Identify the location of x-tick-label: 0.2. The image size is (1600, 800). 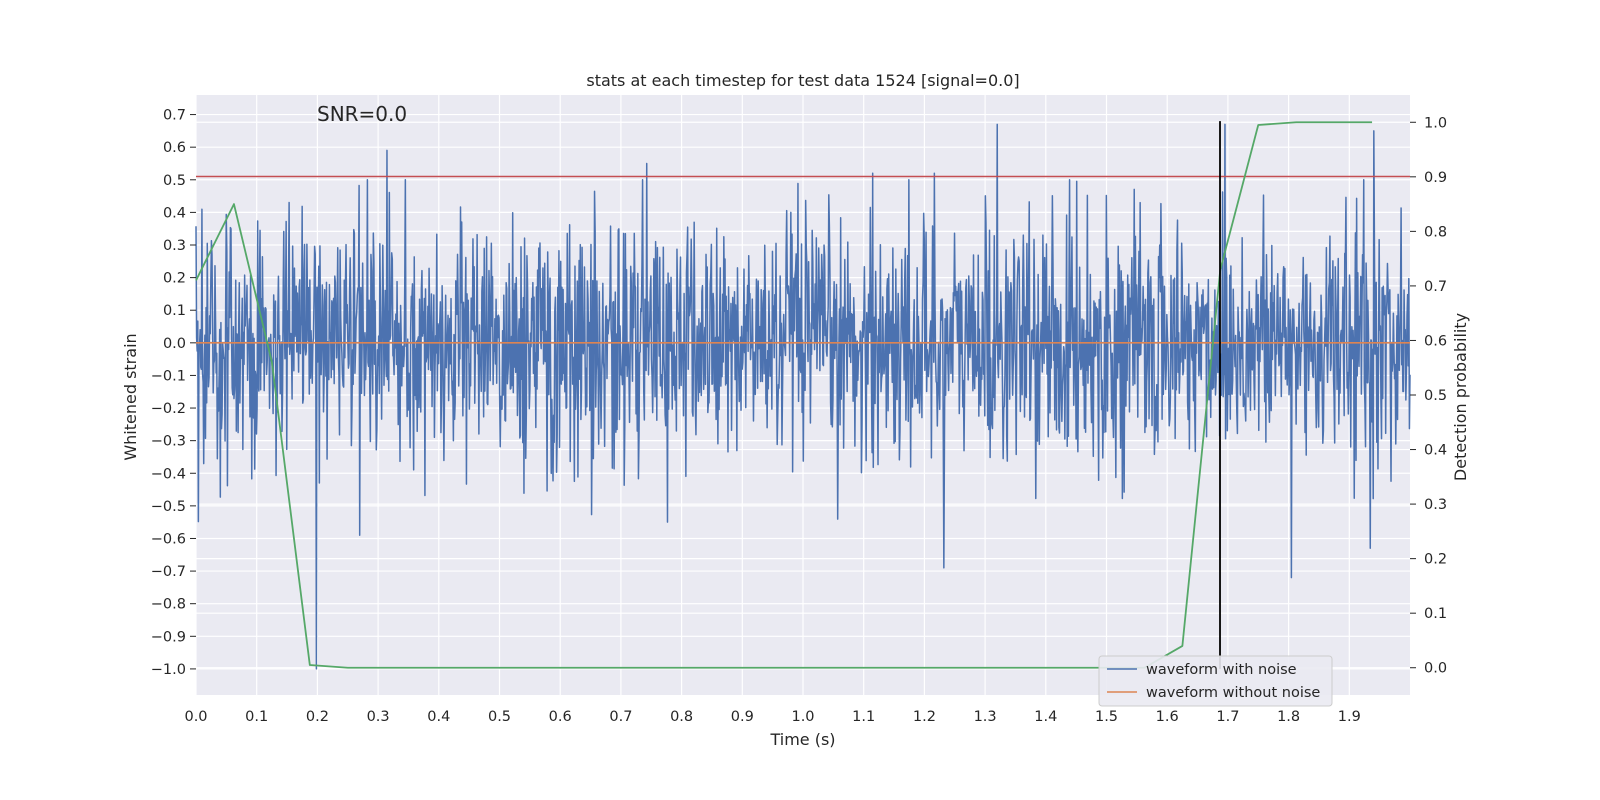
(317, 717).